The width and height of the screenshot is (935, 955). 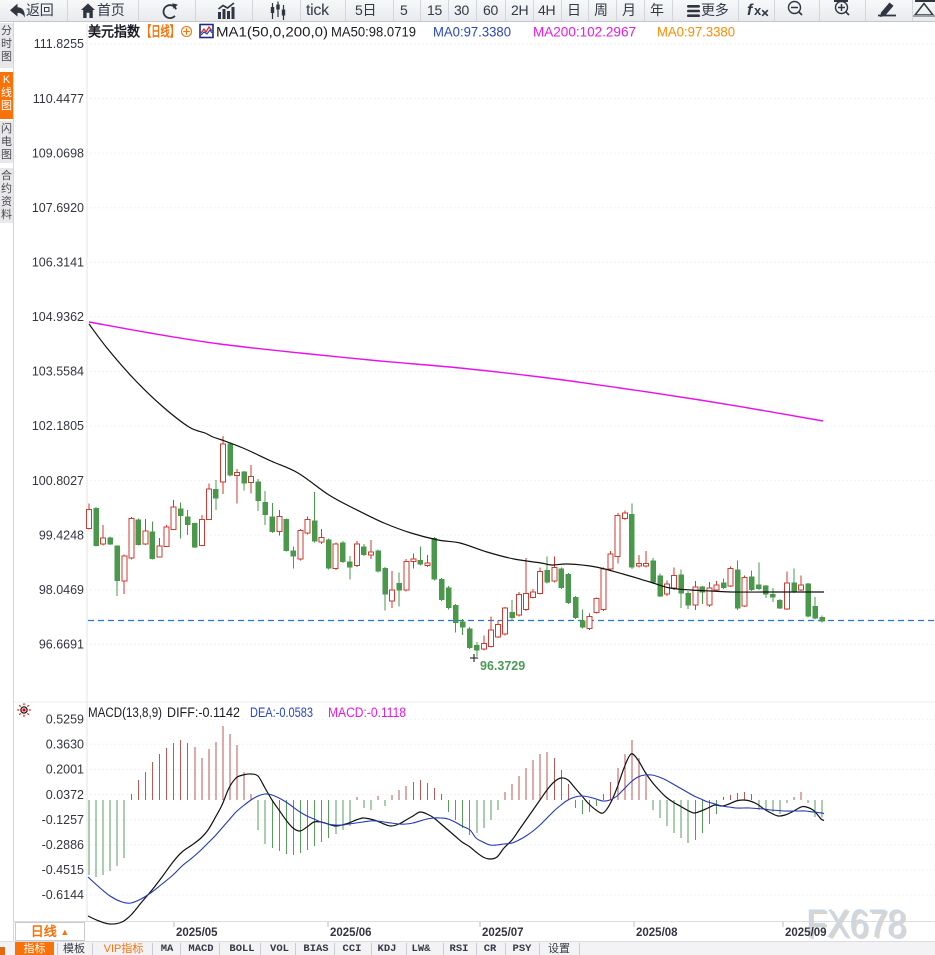 What do you see at coordinates (197, 933) in the screenshot?
I see `svg-text: 2025/05` at bounding box center [197, 933].